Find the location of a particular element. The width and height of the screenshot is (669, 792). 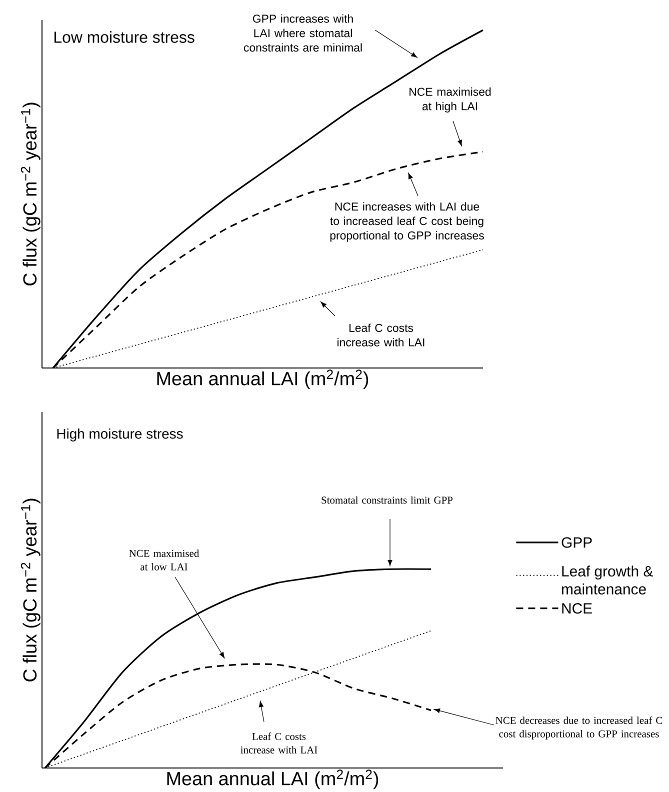

legend-label: GPP is located at coordinates (577, 542).